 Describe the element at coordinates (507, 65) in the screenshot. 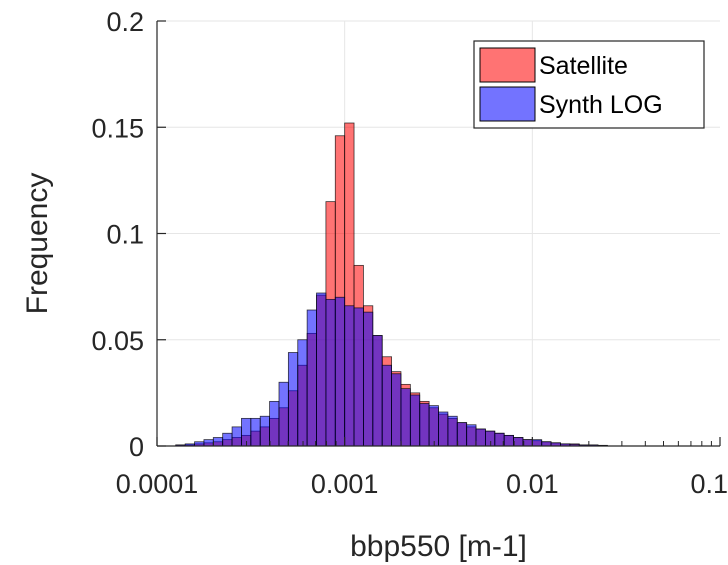

I see `legend-swatch-satellite` at that location.